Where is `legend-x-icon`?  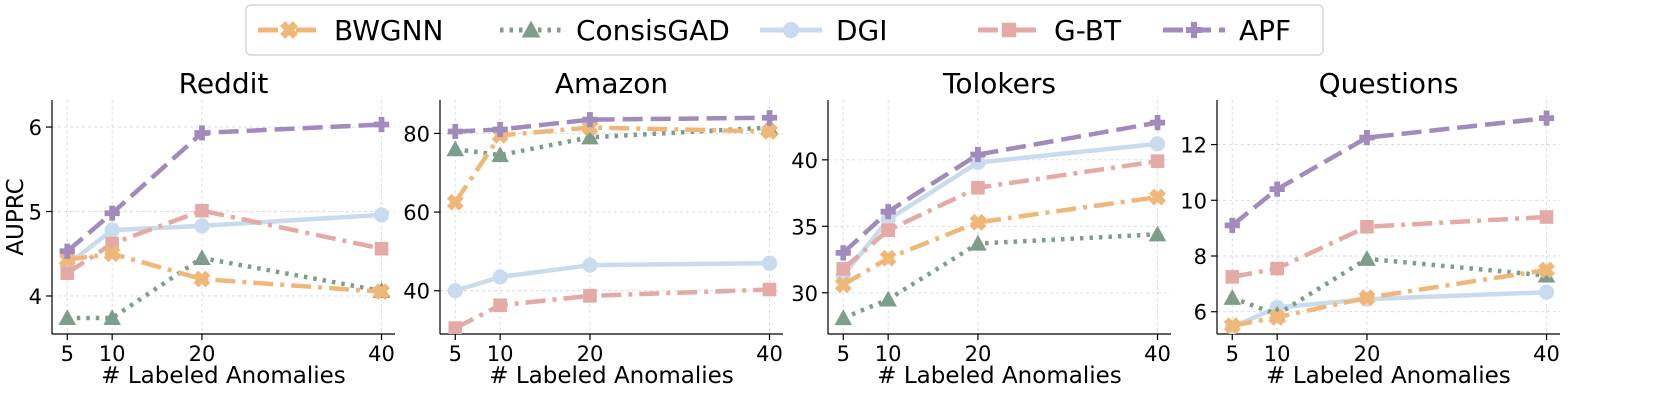 legend-x-icon is located at coordinates (289, 30).